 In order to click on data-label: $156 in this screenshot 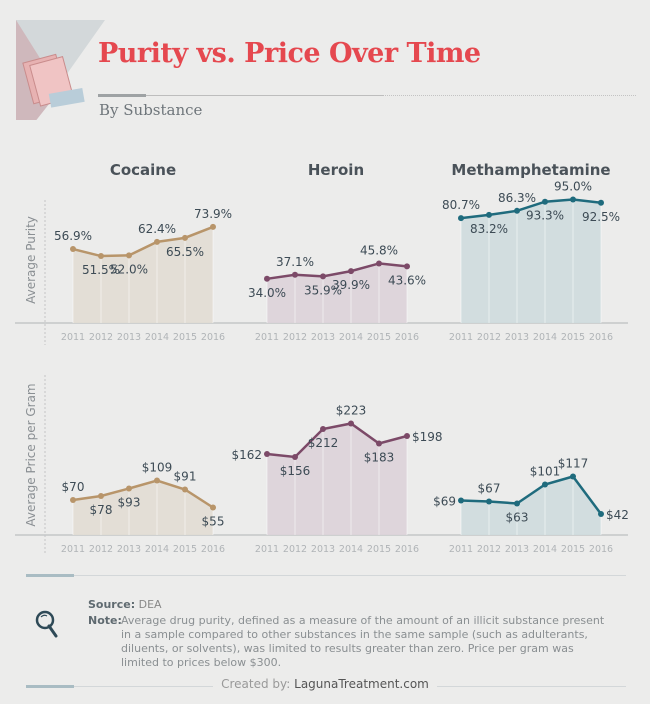, I will do `click(295, 471)`.